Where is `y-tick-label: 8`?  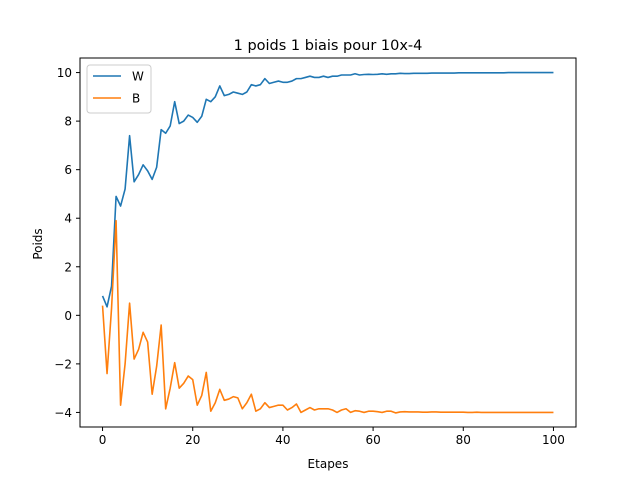 y-tick-label: 8 is located at coordinates (68, 122).